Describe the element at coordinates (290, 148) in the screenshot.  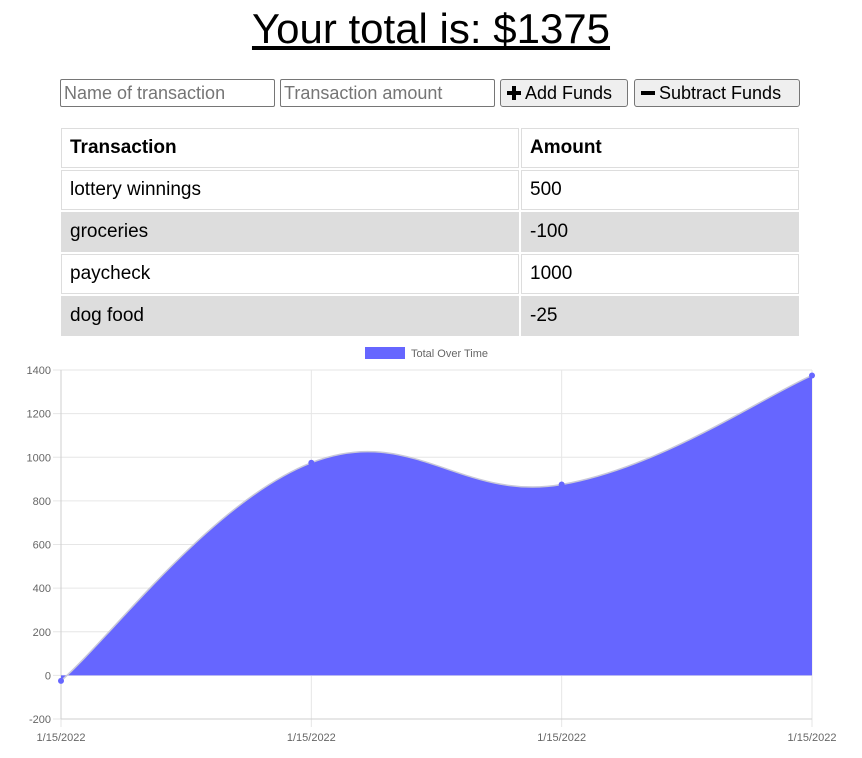
I see `header-transaction: Transaction` at that location.